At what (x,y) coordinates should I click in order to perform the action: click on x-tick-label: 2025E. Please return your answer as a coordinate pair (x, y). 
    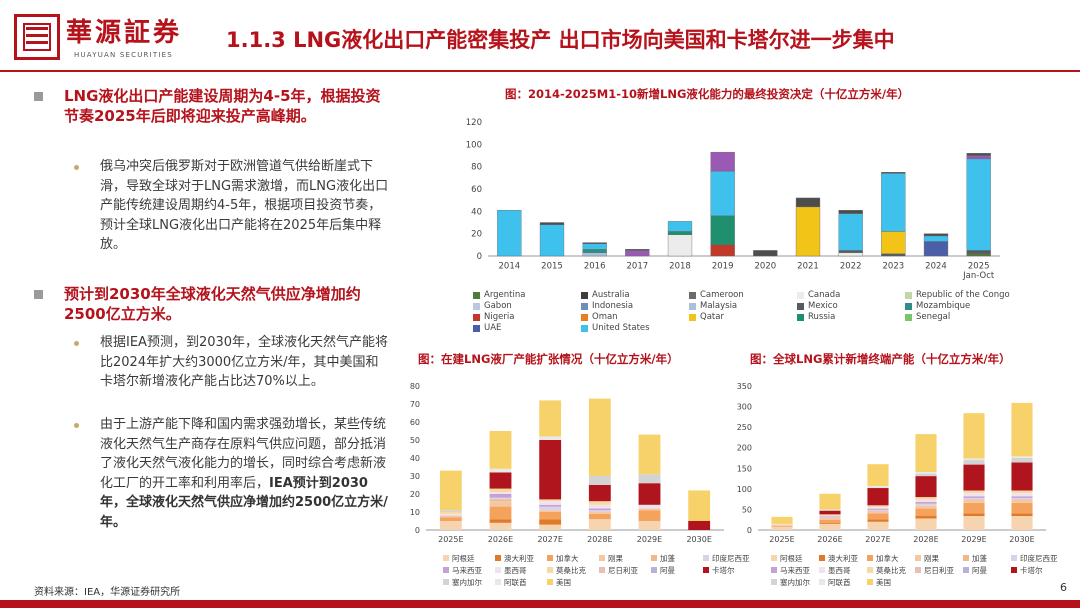
    Looking at the image, I should click on (781, 539).